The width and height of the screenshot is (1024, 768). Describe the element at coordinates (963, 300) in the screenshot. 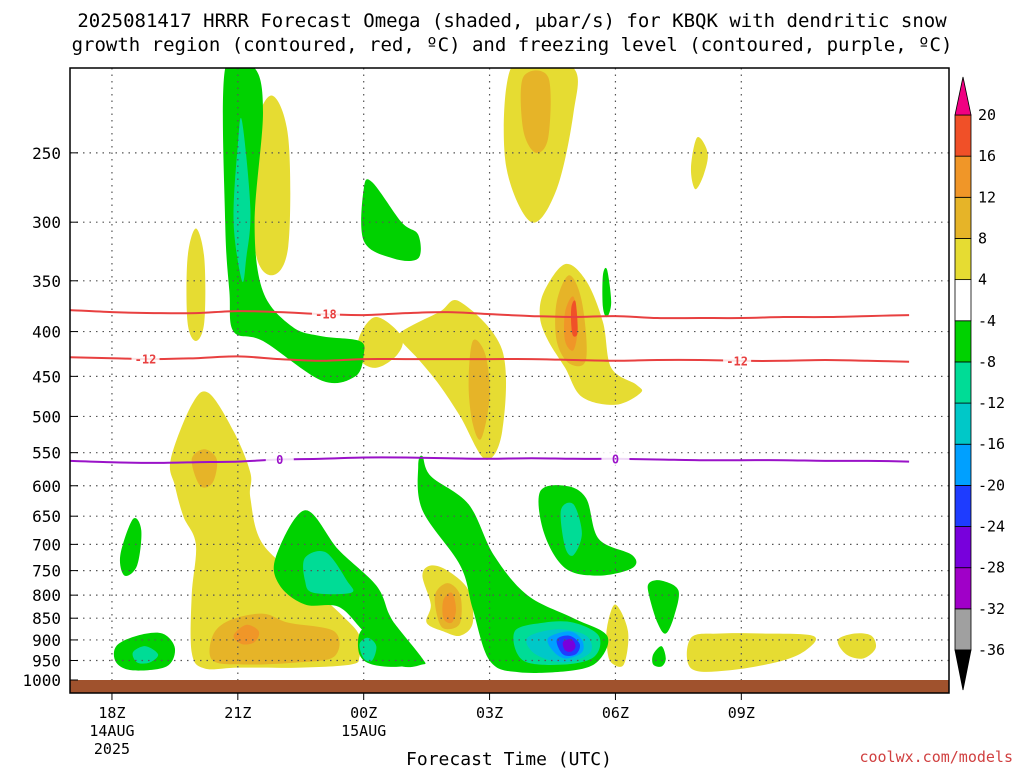

I see `colorbar-segment--4-to-4` at that location.